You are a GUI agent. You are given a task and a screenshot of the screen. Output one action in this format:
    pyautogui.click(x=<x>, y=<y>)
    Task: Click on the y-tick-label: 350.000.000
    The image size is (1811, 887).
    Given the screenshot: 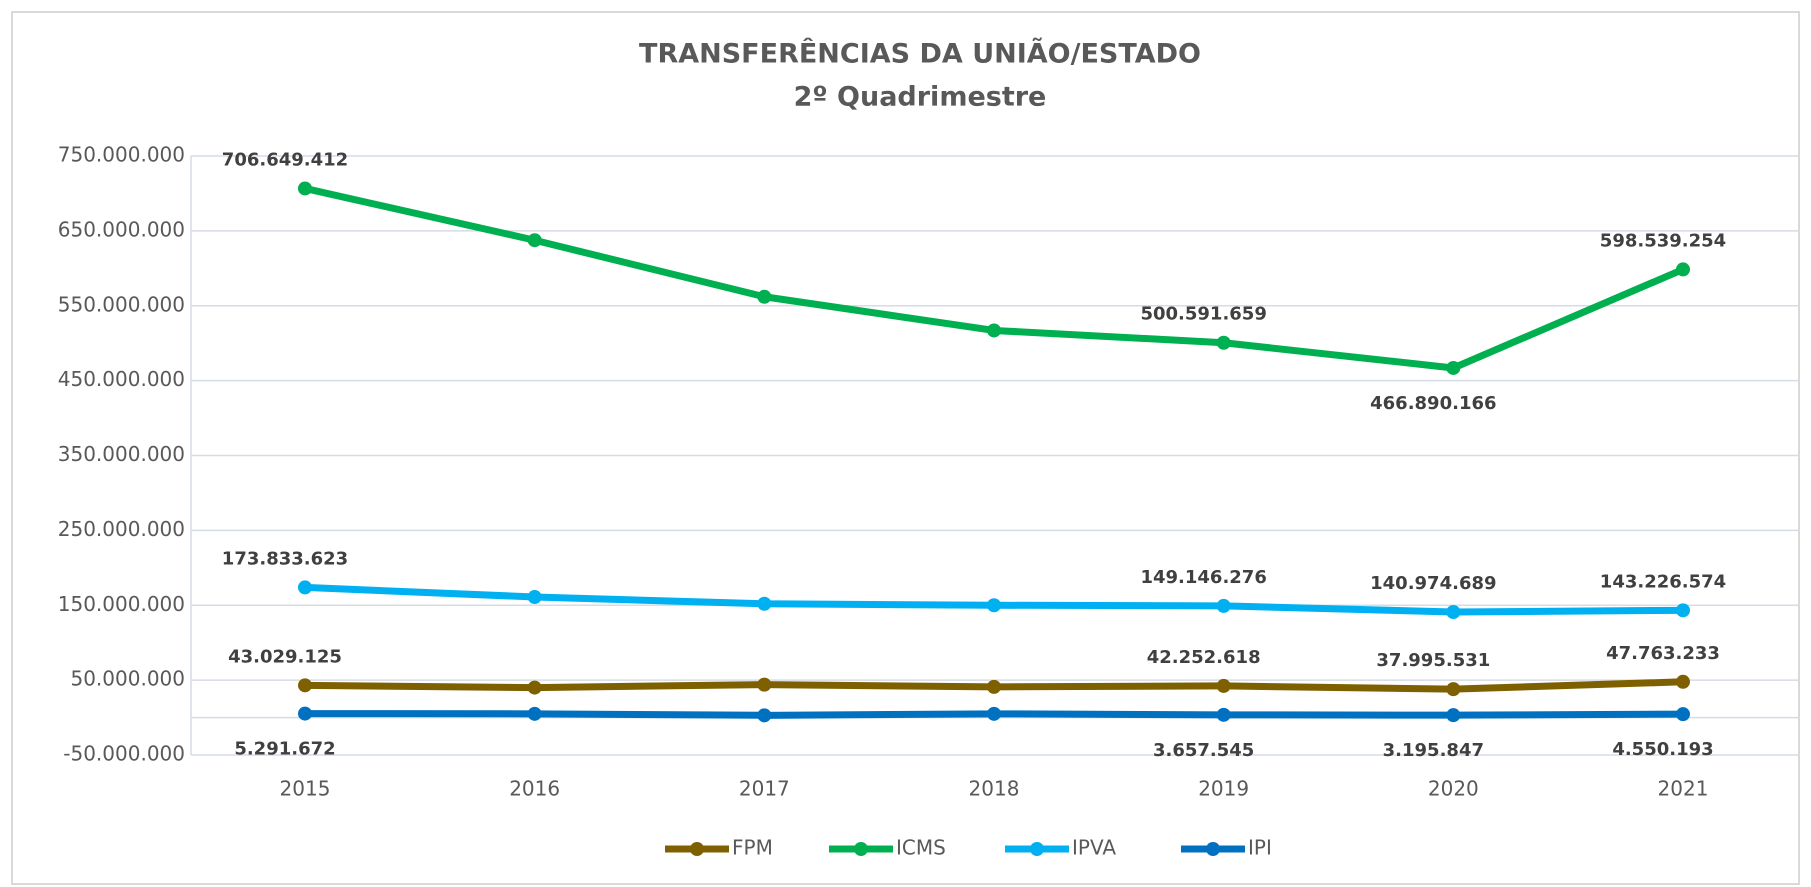 What is the action you would take?
    pyautogui.click(x=121, y=454)
    